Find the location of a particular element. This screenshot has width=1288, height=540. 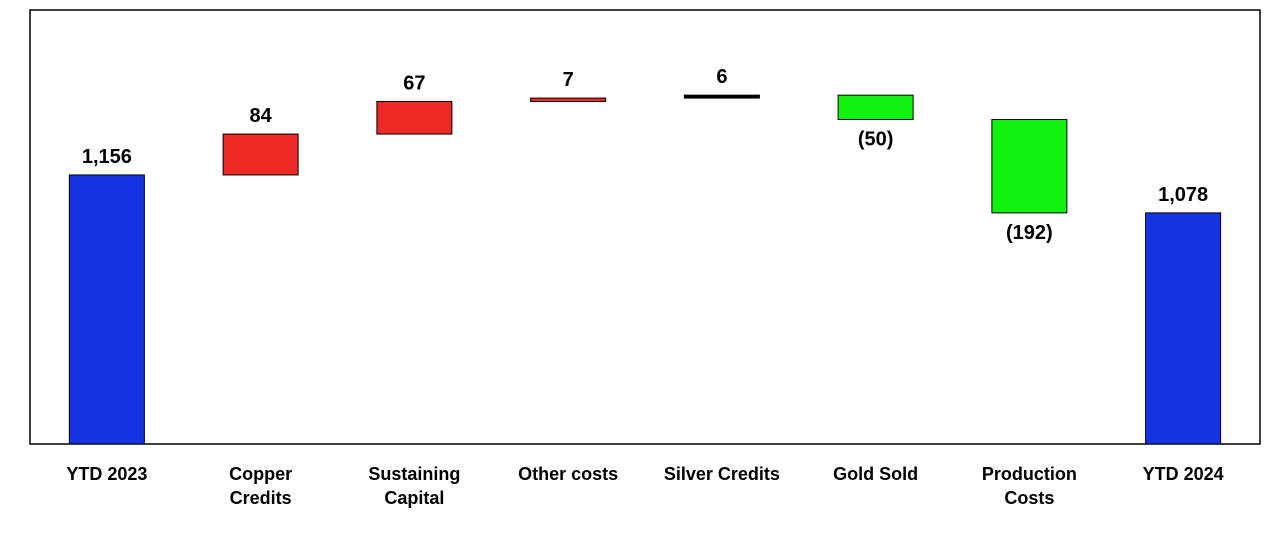

x-tick-label: Production Costs is located at coordinates (1029, 486).